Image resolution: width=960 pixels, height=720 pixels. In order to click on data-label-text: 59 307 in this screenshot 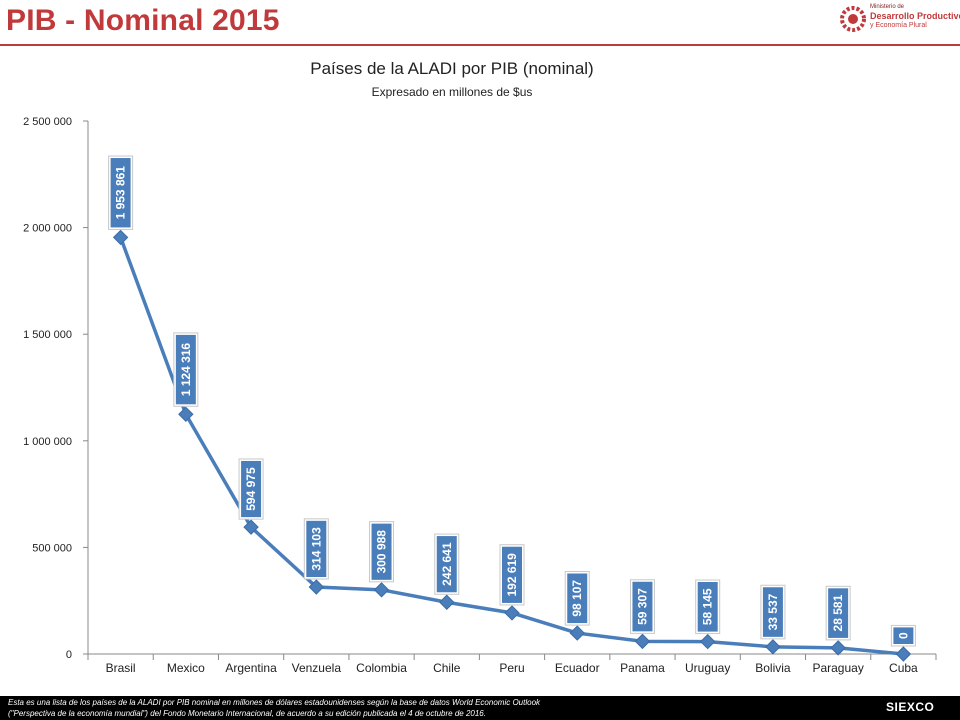, I will do `click(642, 606)`.